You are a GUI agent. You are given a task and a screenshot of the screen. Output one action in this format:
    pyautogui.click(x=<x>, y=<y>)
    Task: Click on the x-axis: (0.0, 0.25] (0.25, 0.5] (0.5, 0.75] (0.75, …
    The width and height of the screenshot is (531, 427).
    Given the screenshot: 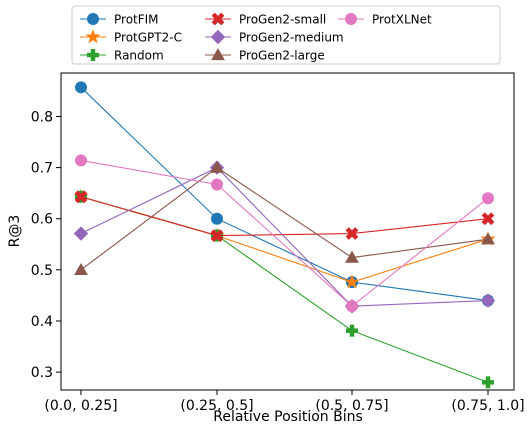 What is the action you would take?
    pyautogui.click(x=284, y=402)
    